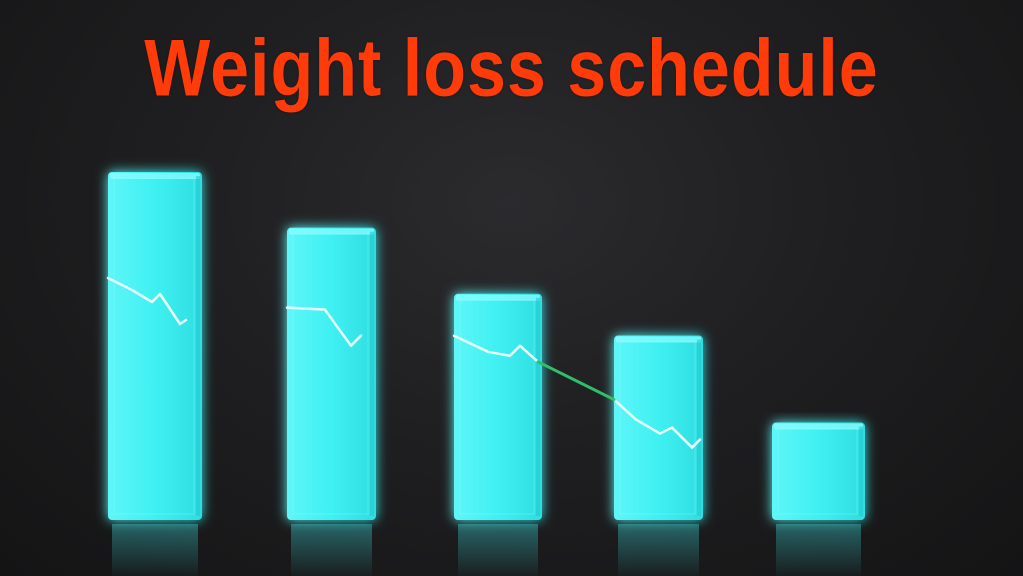  I want to click on trend-line-bridge, so click(576, 381).